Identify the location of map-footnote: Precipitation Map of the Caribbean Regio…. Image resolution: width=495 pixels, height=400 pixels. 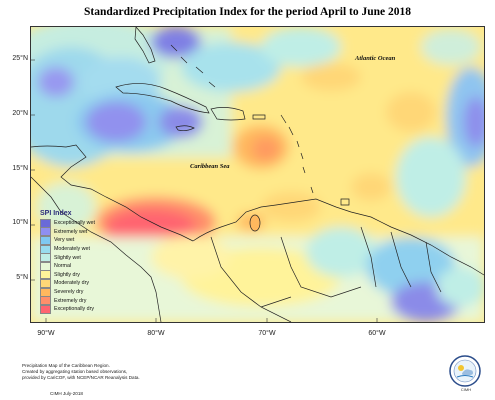
(107, 372).